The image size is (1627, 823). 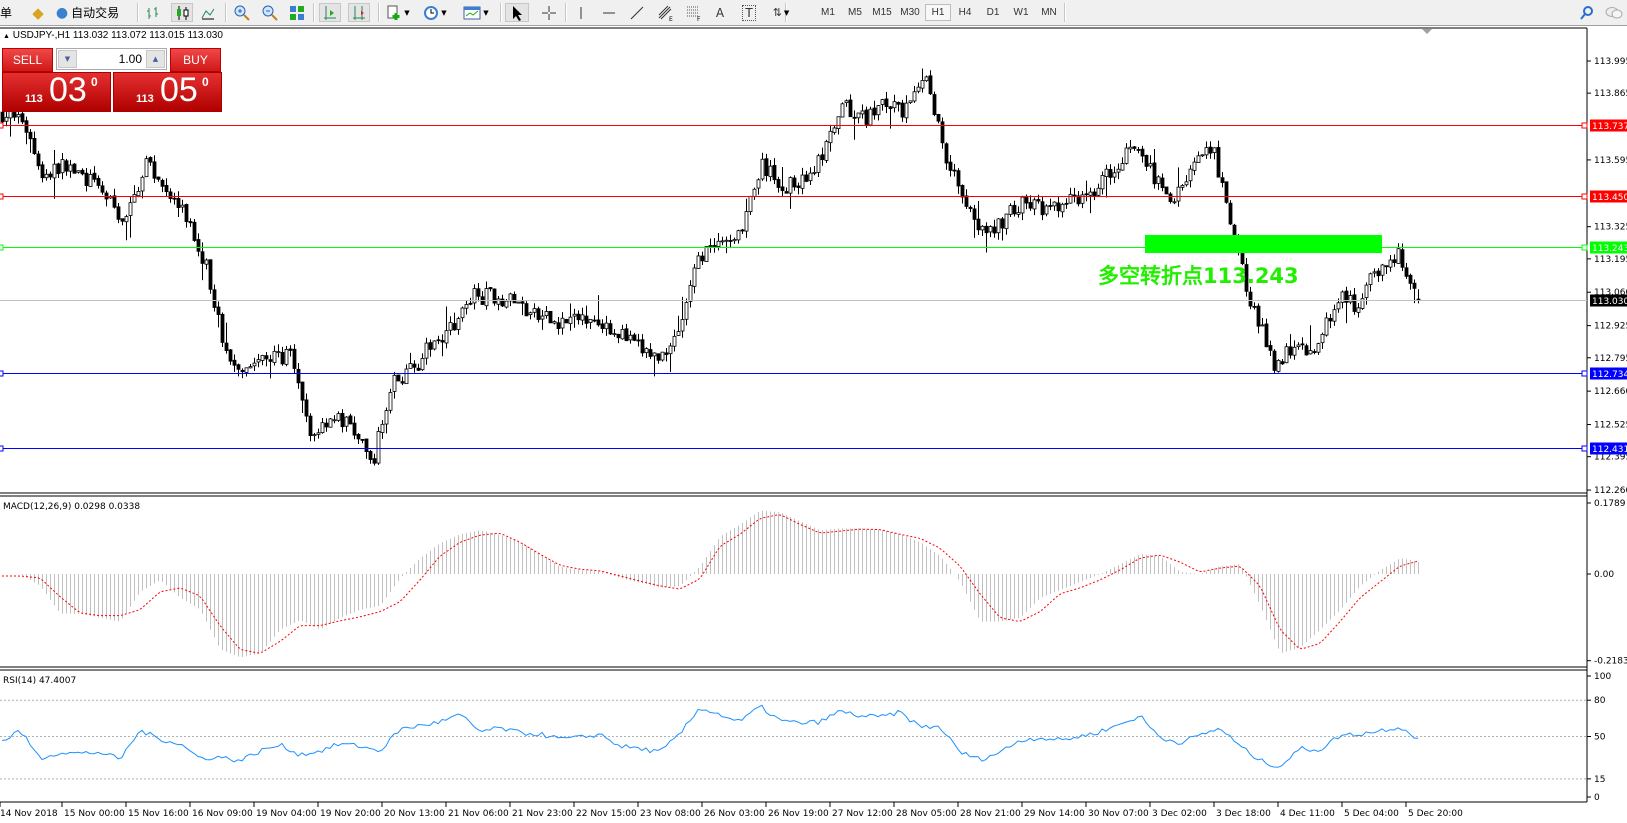 I want to click on equidistant-channel-icon: E, so click(x=666, y=12).